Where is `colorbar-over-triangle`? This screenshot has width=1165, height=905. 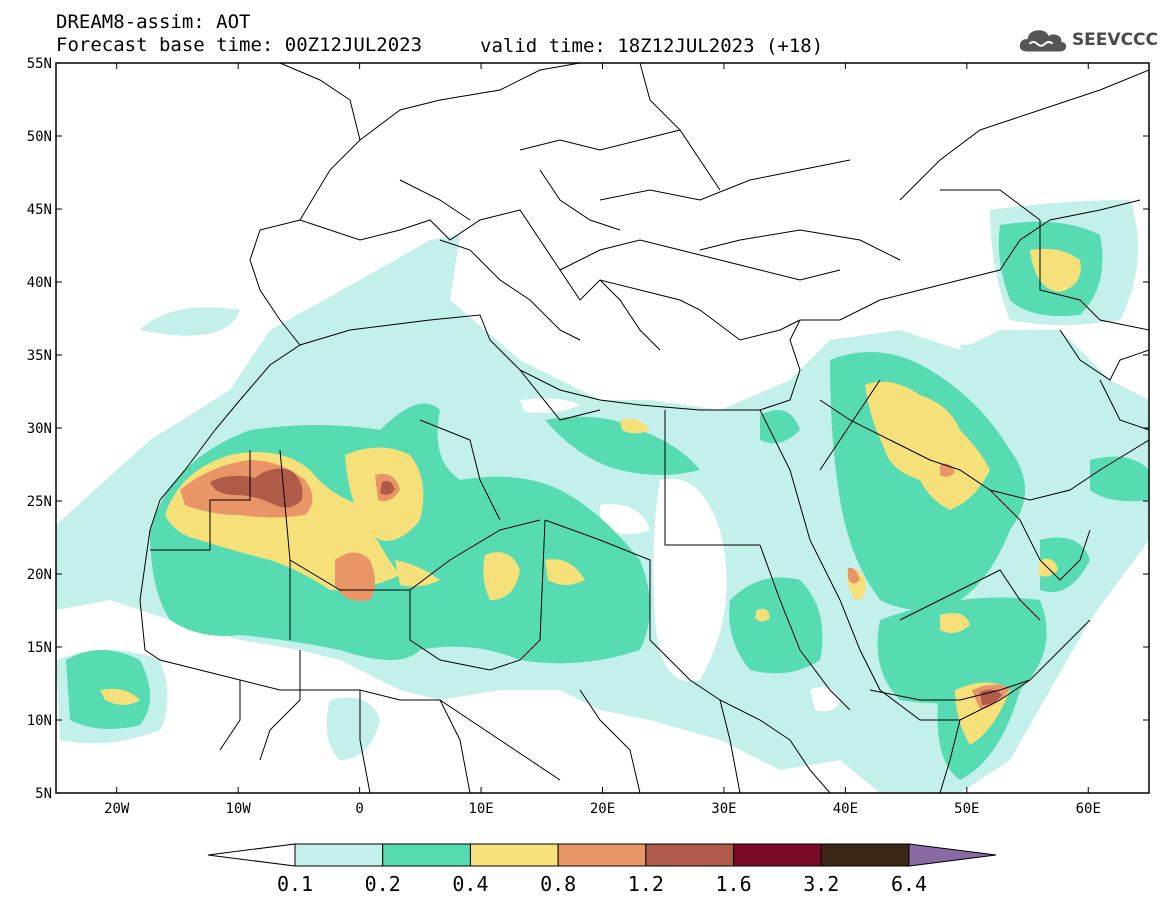
colorbar-over-triangle is located at coordinates (952, 855).